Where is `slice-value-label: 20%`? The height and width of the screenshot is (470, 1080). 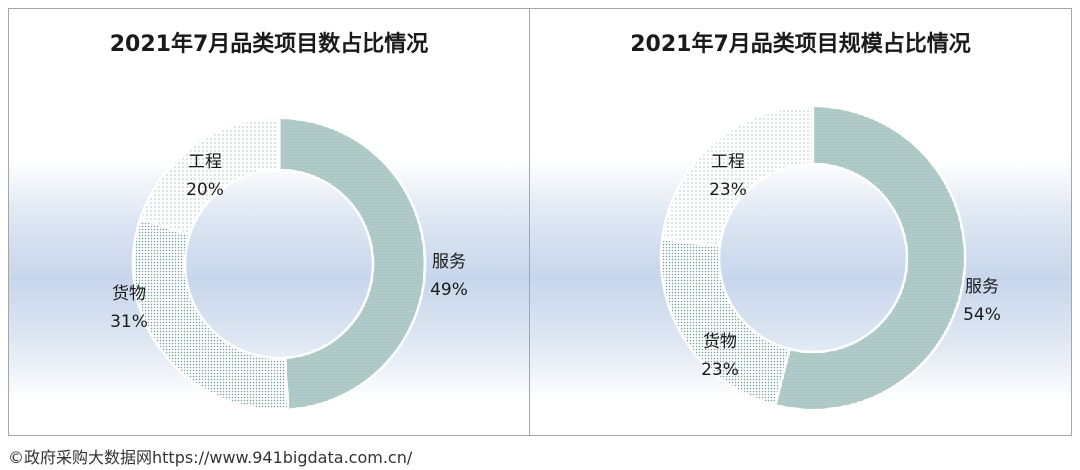
slice-value-label: 20% is located at coordinates (205, 190).